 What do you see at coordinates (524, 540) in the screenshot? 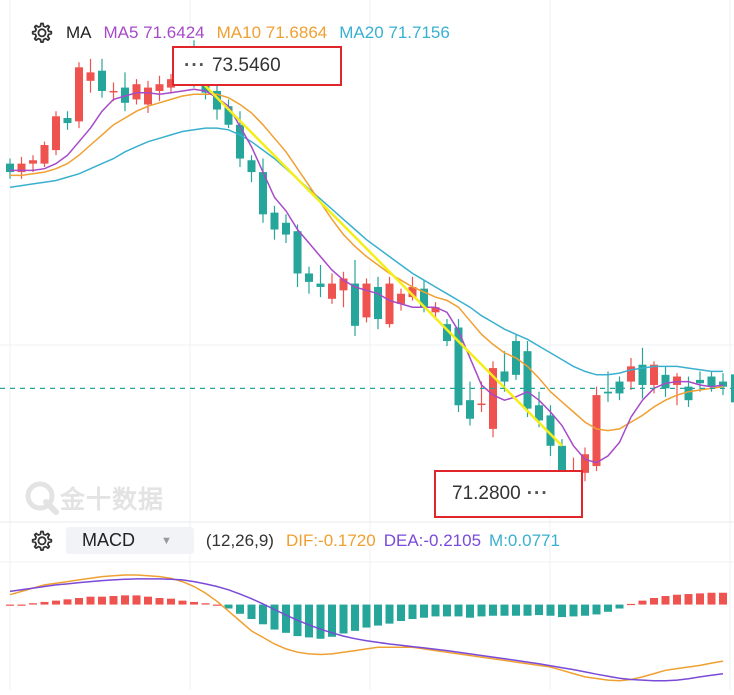
I see `m-value: M:0.0771` at bounding box center [524, 540].